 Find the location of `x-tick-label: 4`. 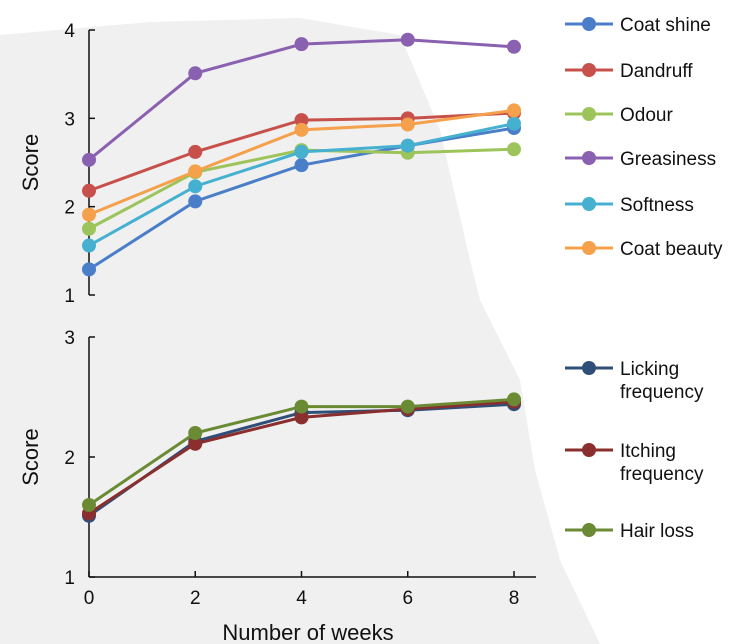

x-tick-label: 4 is located at coordinates (301, 598).